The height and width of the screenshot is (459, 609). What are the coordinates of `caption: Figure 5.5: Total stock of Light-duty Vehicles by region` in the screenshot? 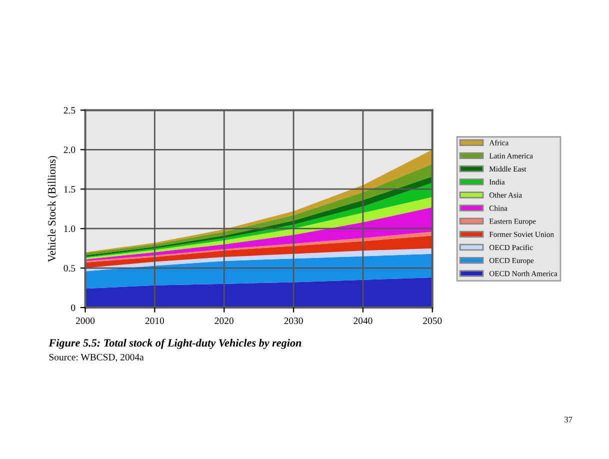 It's located at (175, 343).